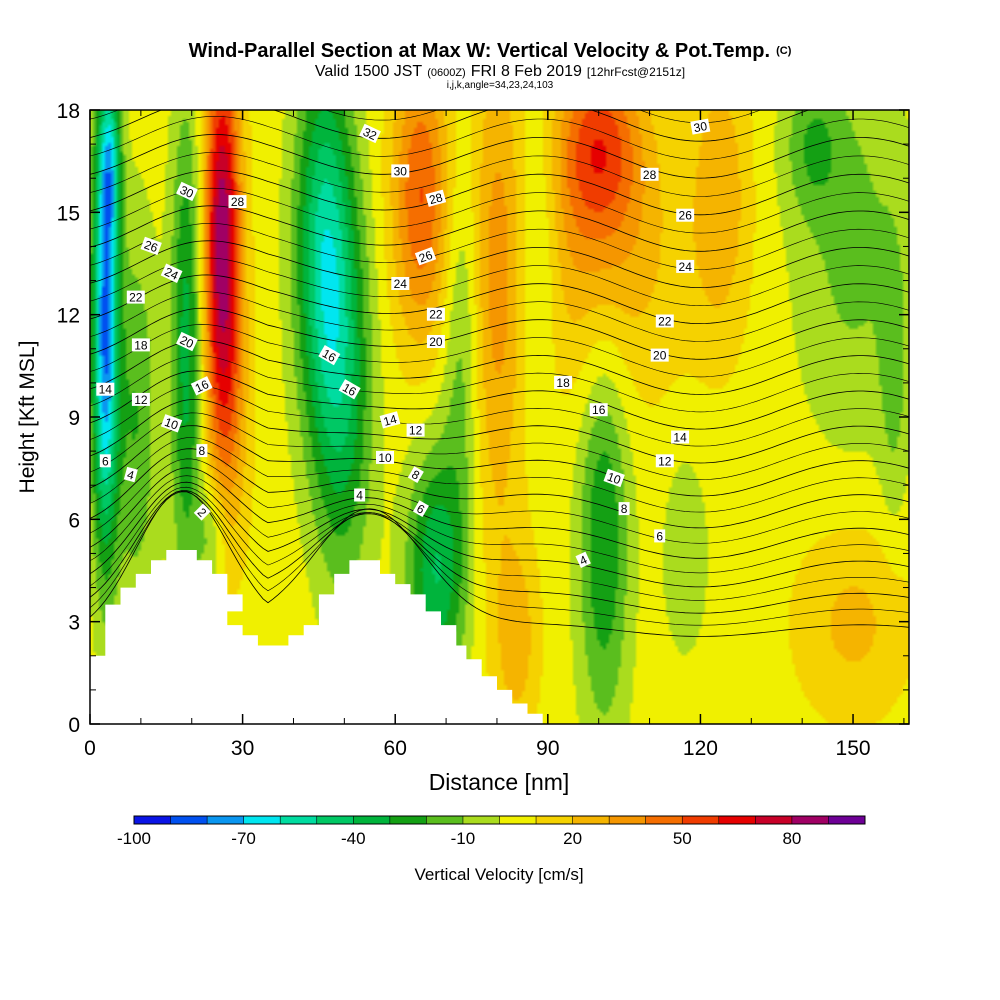 The height and width of the screenshot is (1000, 1000). What do you see at coordinates (68, 111) in the screenshot?
I see `y-tick-label: 18` at bounding box center [68, 111].